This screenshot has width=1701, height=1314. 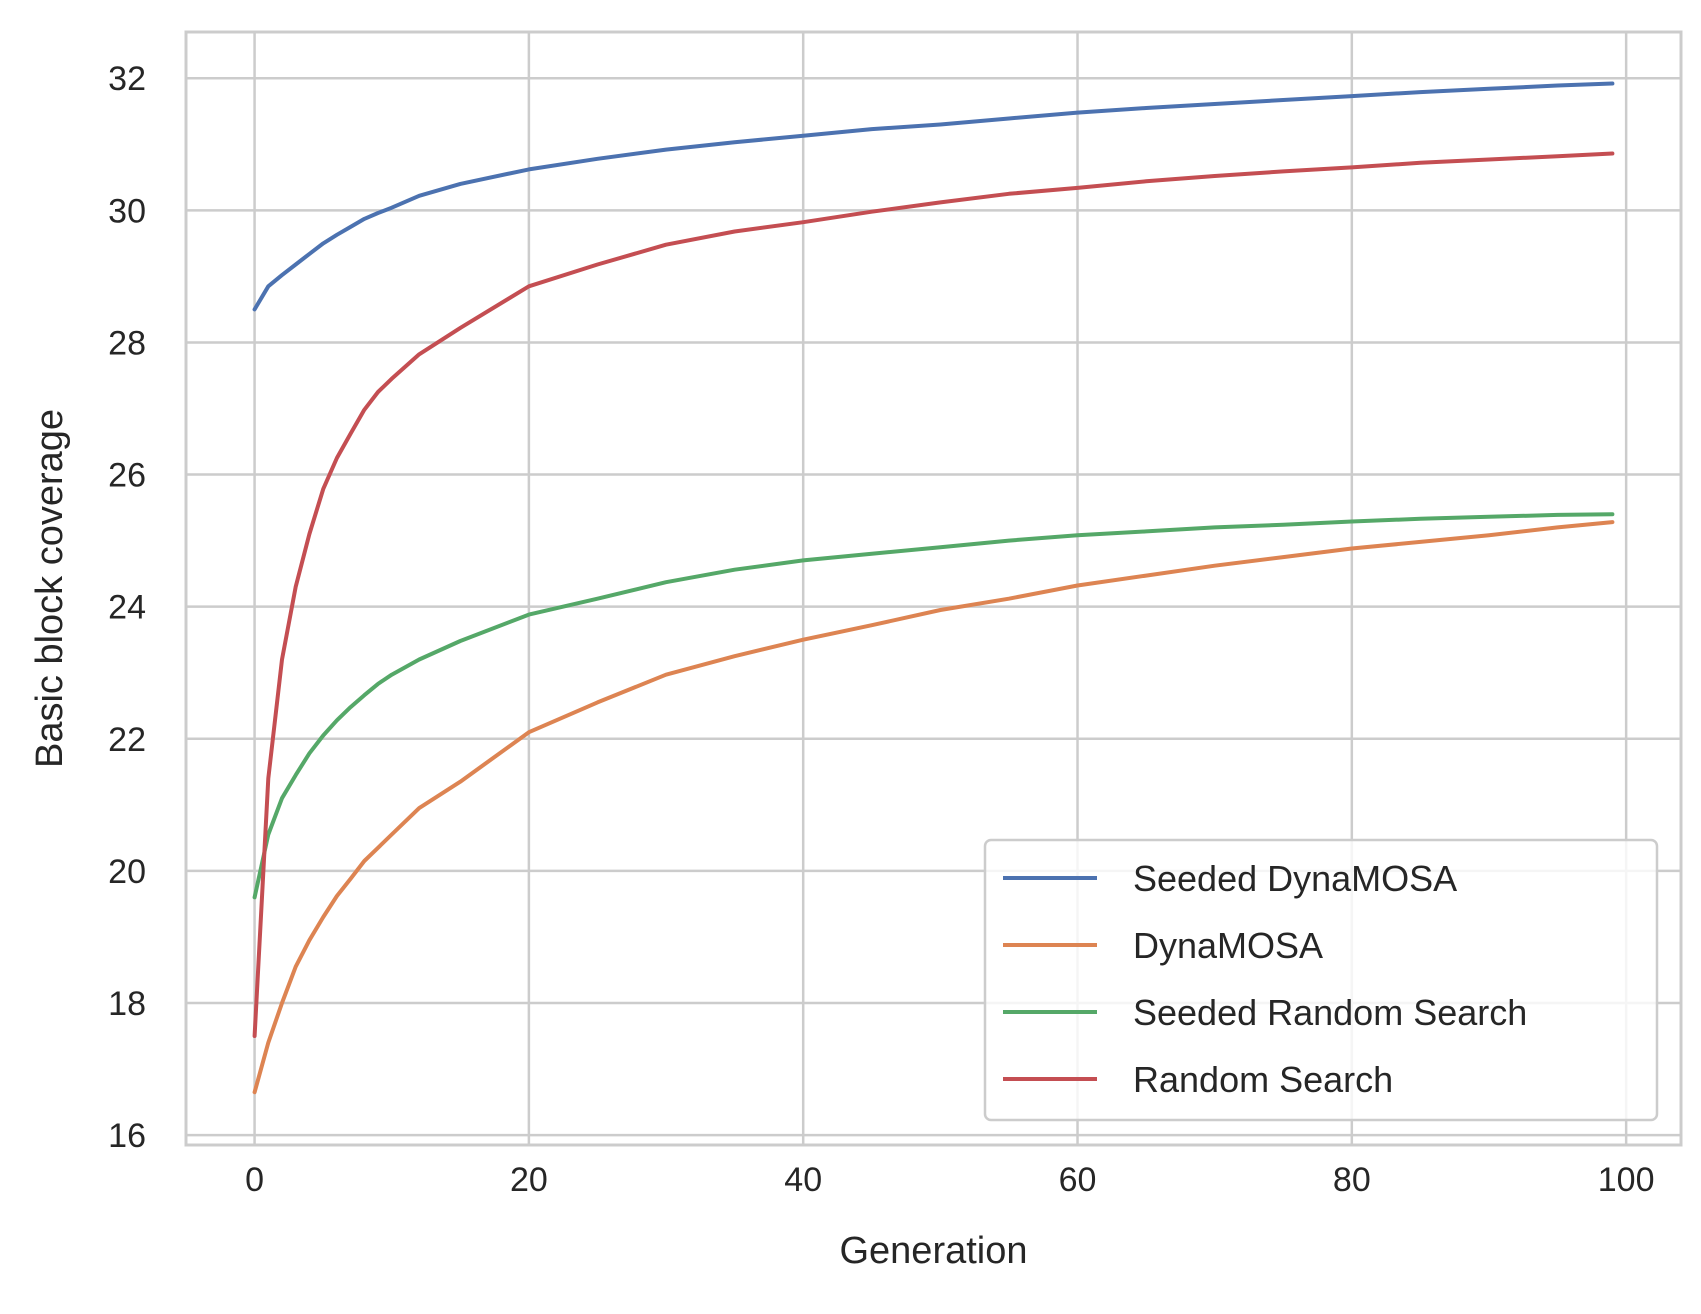 What do you see at coordinates (127, 1004) in the screenshot?
I see `y-tick-label: 18` at bounding box center [127, 1004].